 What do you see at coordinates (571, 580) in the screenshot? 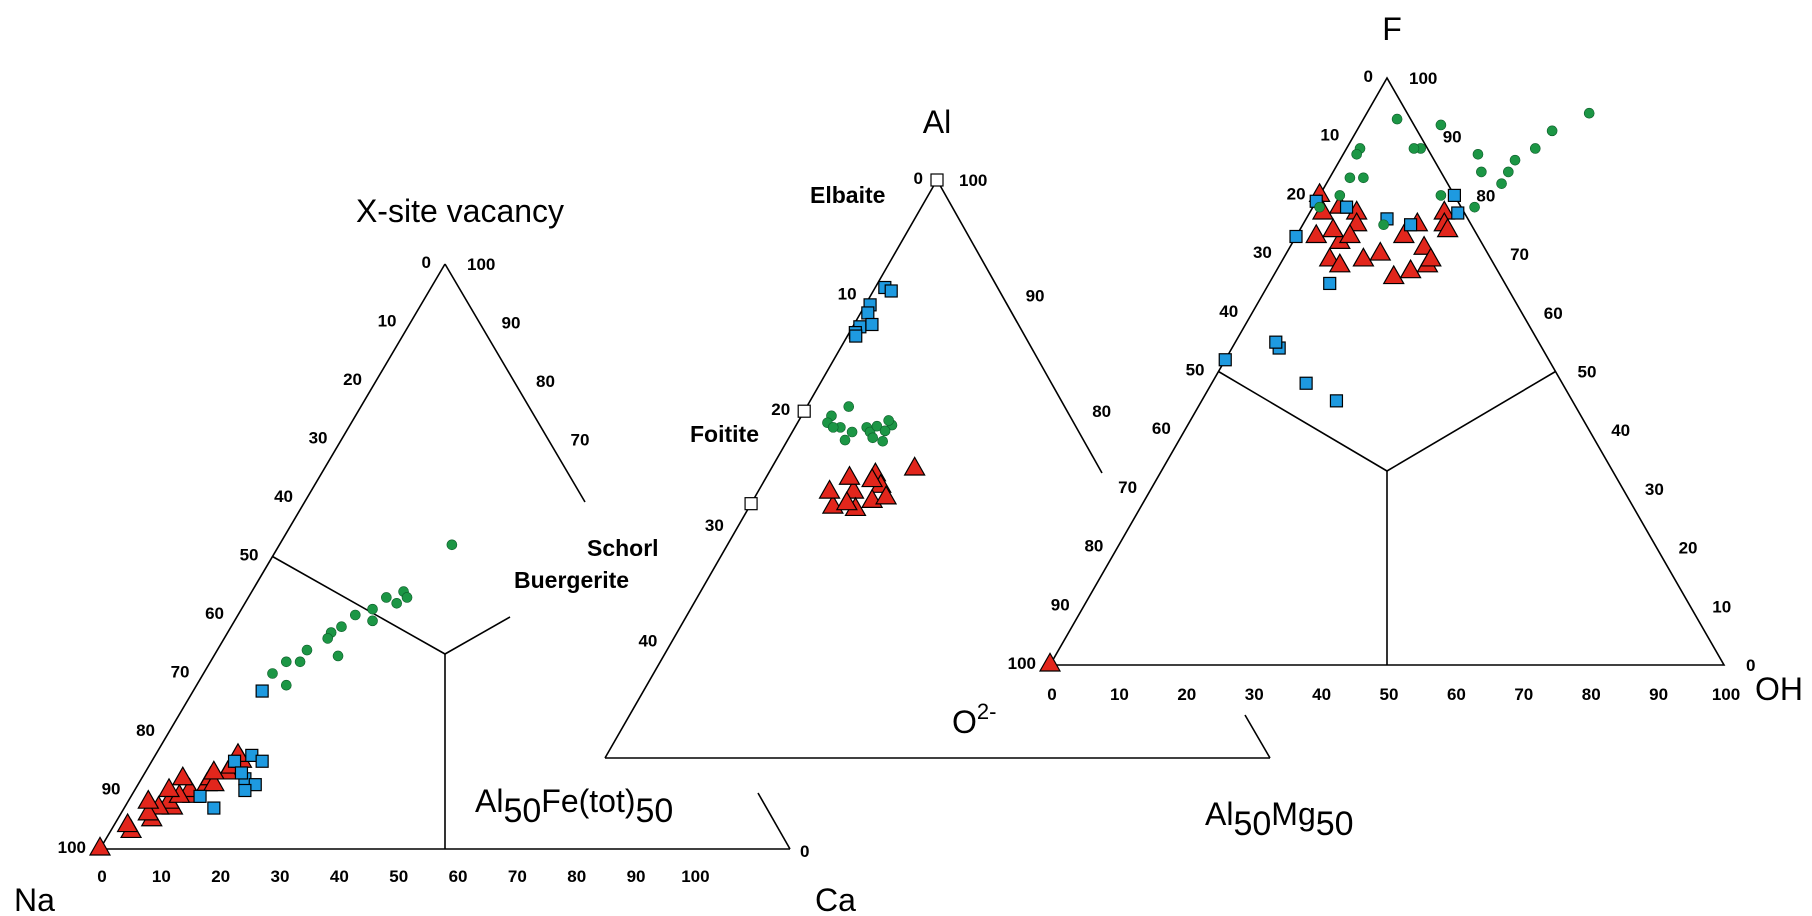
I see `mineral-label-buergerite: Buergerite` at bounding box center [571, 580].